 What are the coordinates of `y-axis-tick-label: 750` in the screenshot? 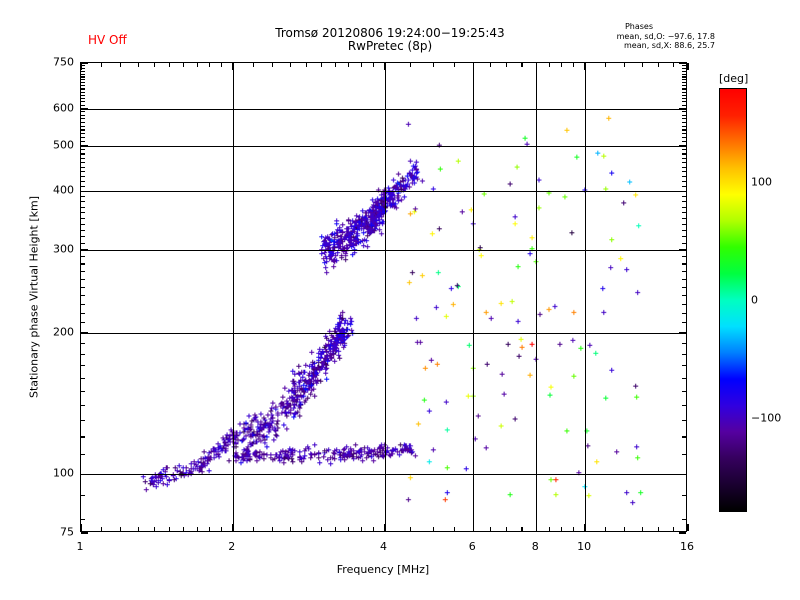 It's located at (63, 62).